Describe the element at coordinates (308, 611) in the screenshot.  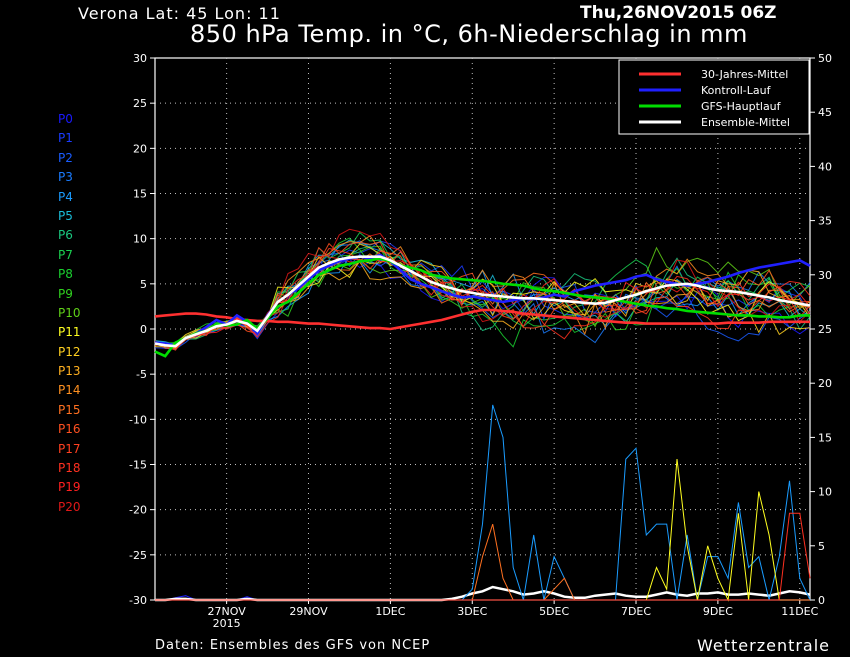
I see `x-tick-label: 29NOV` at that location.